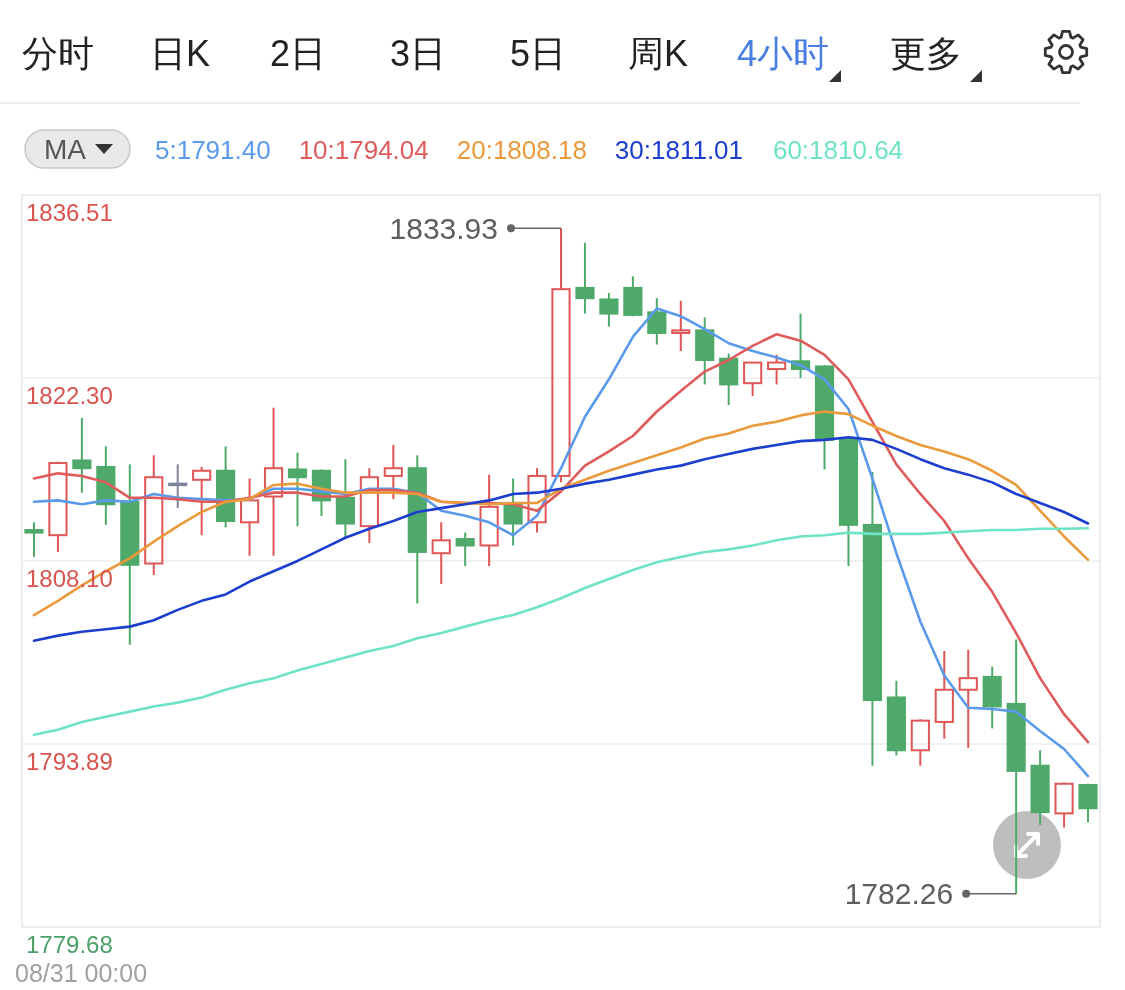 This screenshot has height=990, width=1125. Describe the element at coordinates (679, 150) in the screenshot. I see `text: 30:1811.01` at that location.